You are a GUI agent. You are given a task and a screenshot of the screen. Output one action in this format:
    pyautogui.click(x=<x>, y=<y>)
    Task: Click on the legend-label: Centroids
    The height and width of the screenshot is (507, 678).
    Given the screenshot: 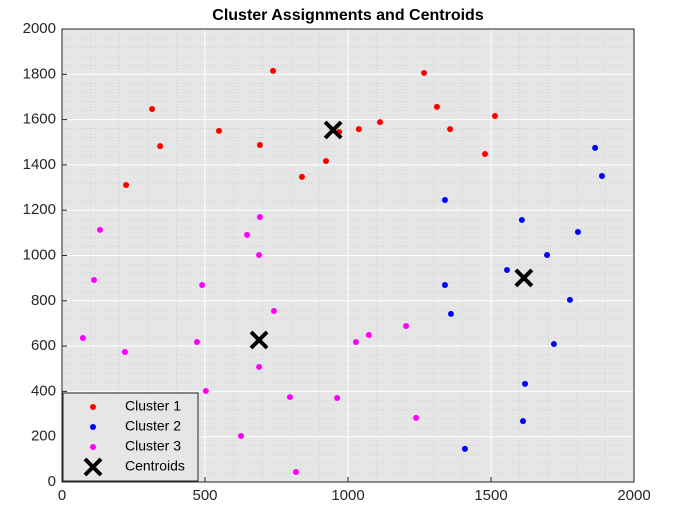 What is the action you would take?
    pyautogui.click(x=155, y=466)
    